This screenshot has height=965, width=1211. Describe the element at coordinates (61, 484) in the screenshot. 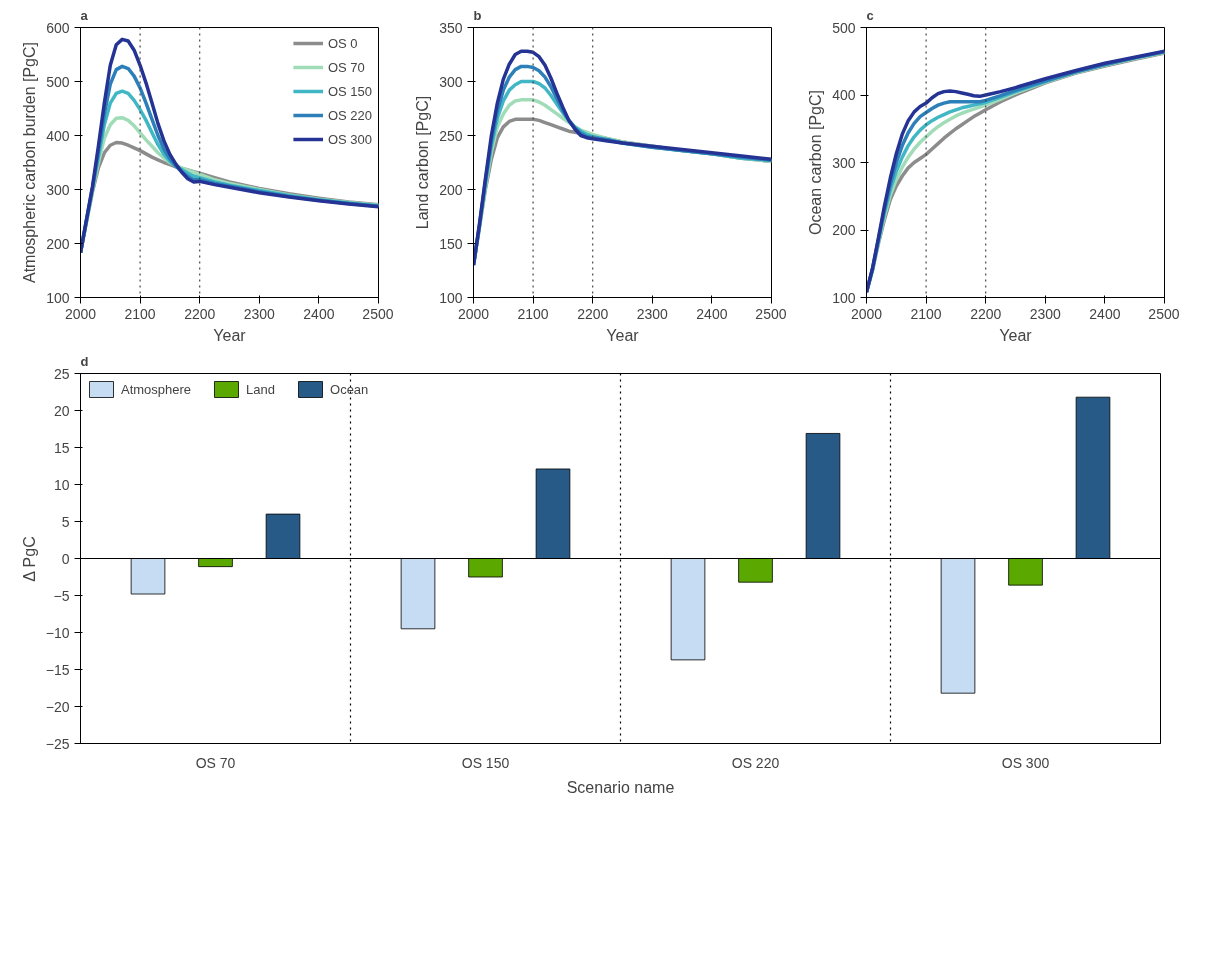

I see `y-tick-label: 10` at that location.